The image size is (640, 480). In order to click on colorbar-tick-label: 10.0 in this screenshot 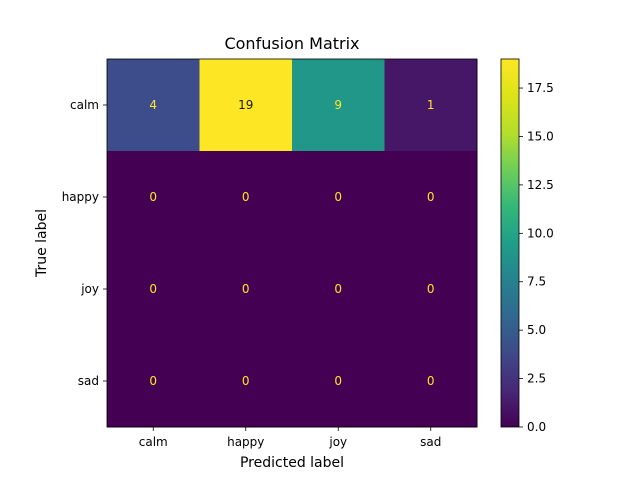, I will do `click(540, 233)`.